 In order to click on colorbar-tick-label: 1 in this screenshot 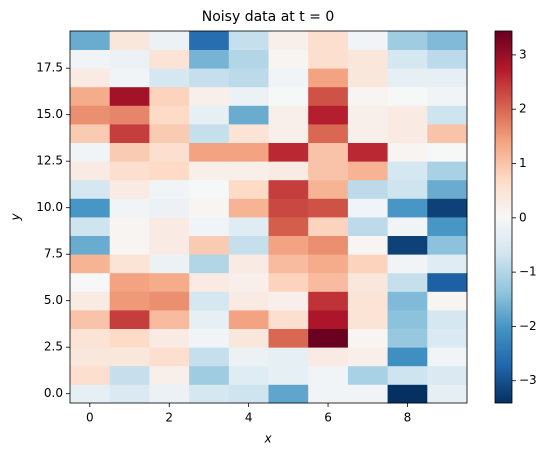, I will do `click(523, 163)`.